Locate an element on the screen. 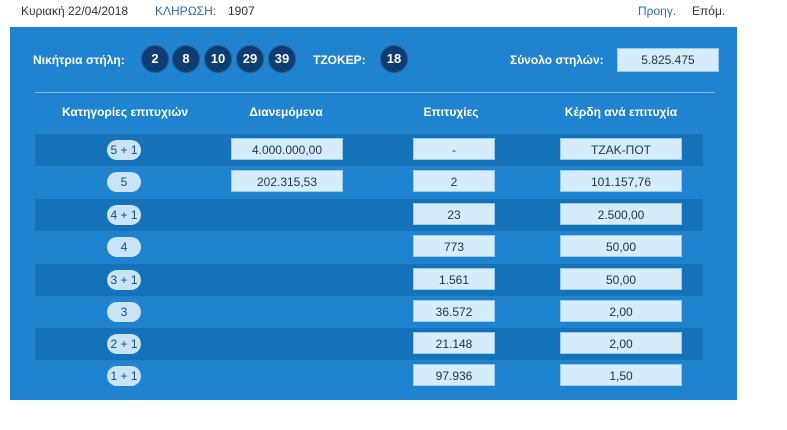 The image size is (787, 430). header-distributed: Διανεμόμενα is located at coordinates (286, 112).